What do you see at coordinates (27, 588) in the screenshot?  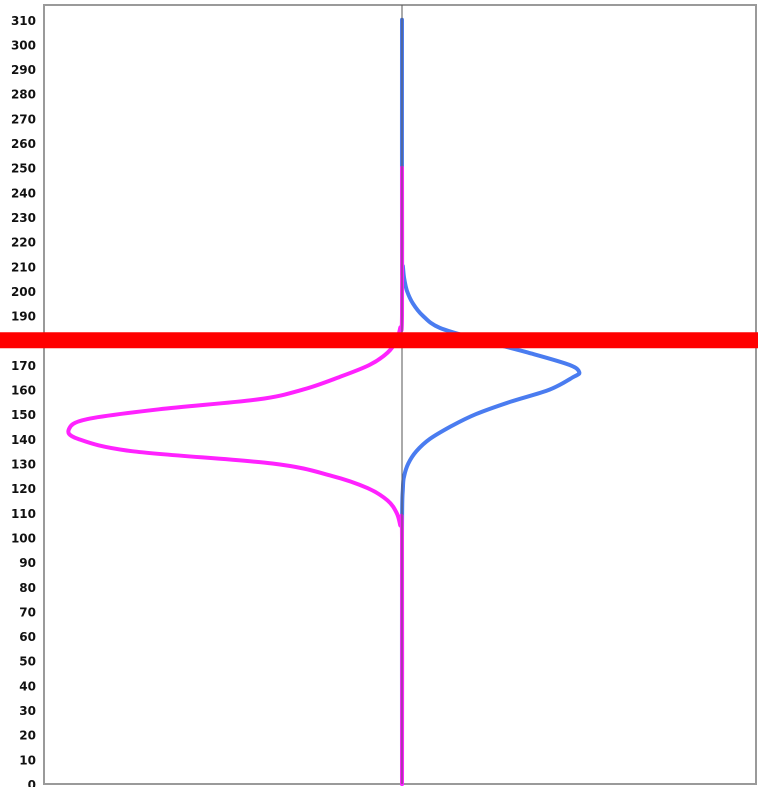 I see `y-tick-label: 80` at bounding box center [27, 588].